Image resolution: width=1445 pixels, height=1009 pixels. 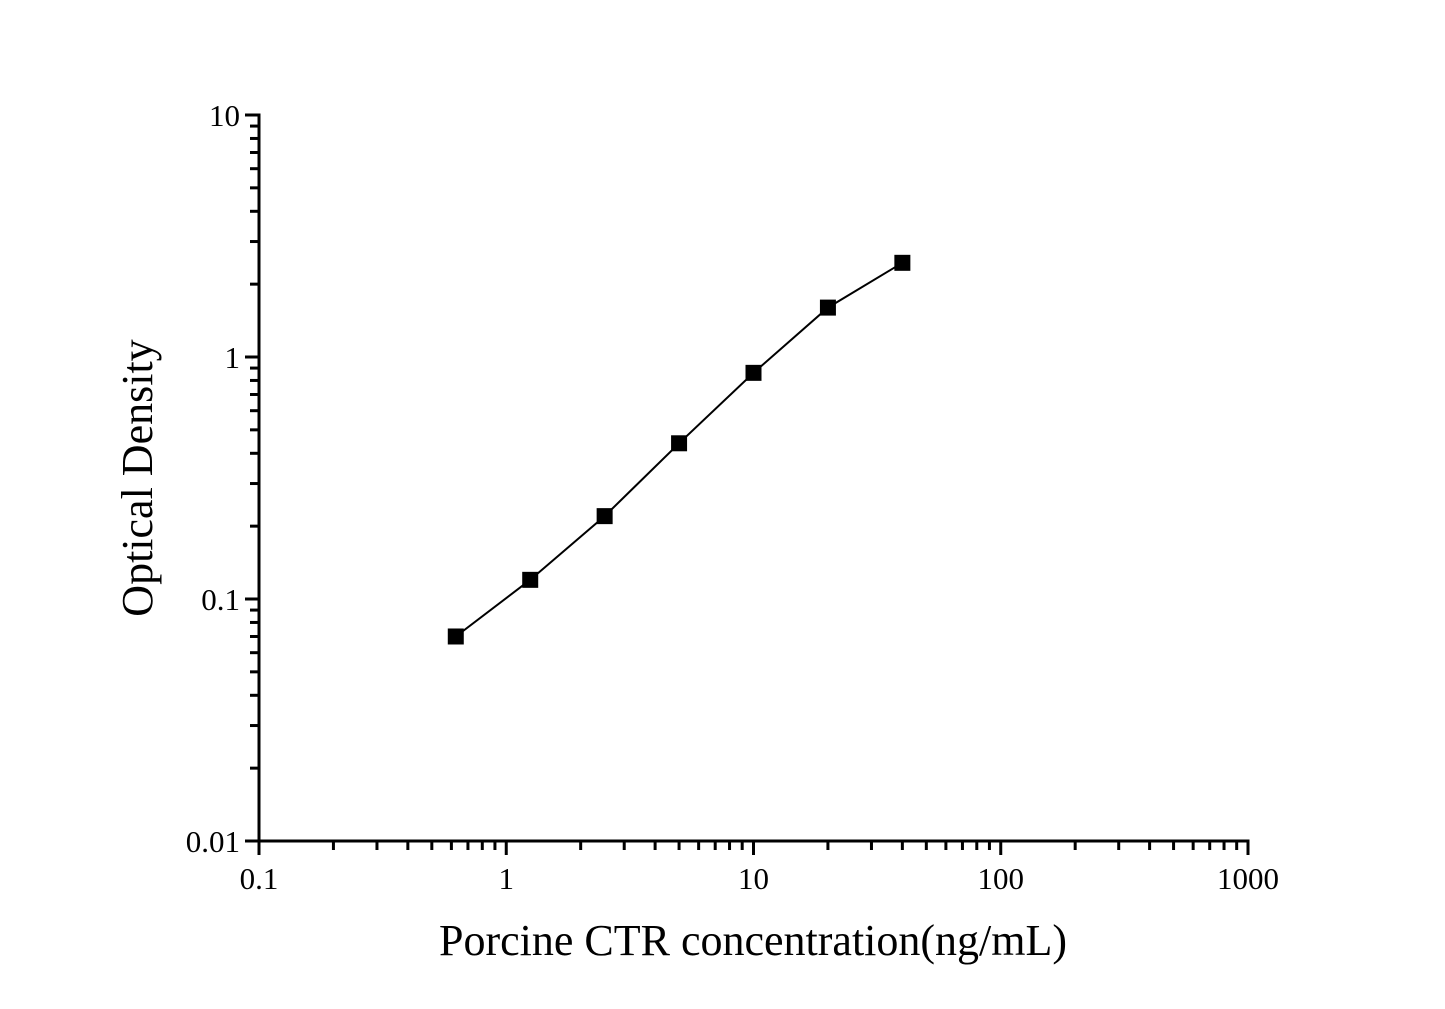 I want to click on y-tick-label: 10, so click(x=224, y=115).